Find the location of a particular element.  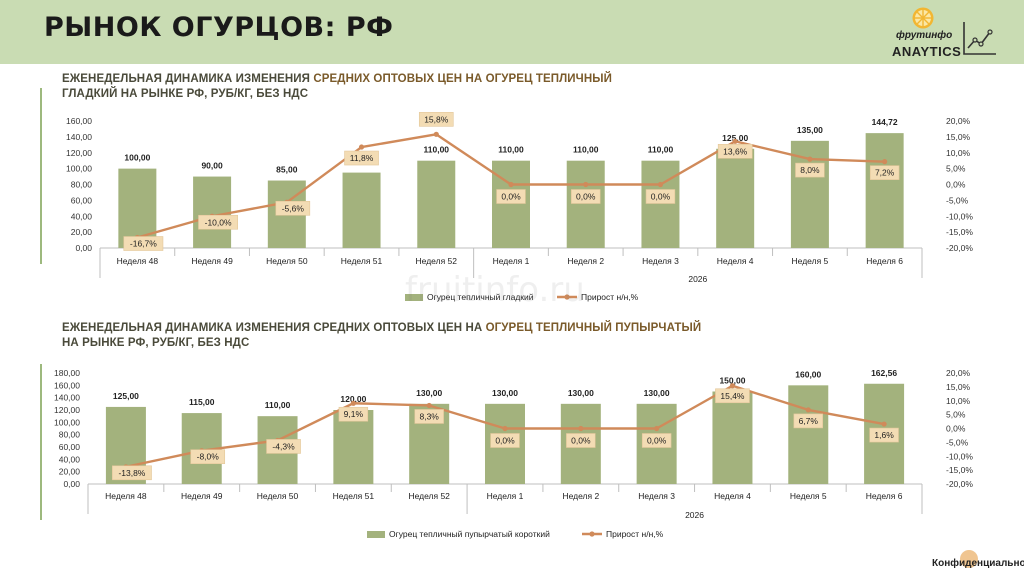

chart2-y-right-tick: 10,0% is located at coordinates (958, 401).